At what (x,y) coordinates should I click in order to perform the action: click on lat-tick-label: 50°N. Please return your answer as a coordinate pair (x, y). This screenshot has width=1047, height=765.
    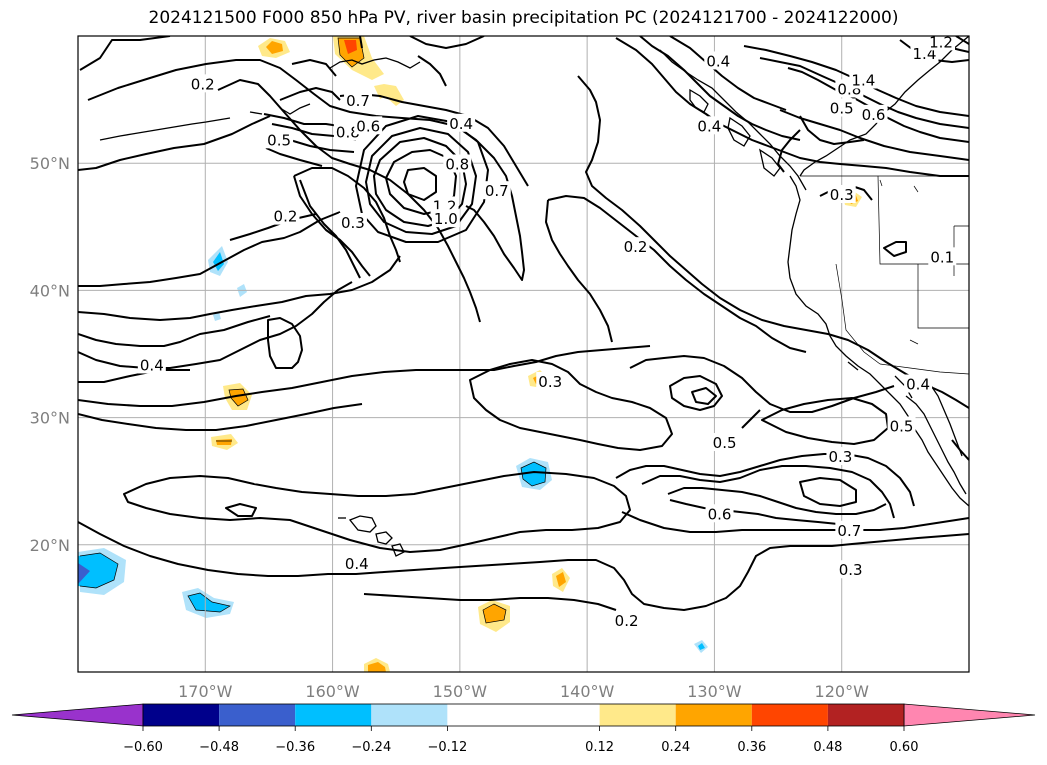
    Looking at the image, I should click on (50, 163).